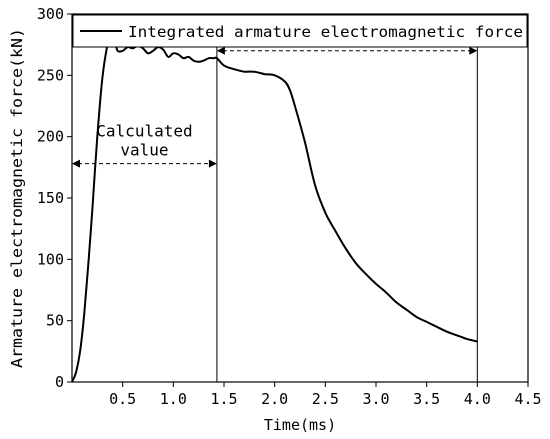  Describe the element at coordinates (325, 399) in the screenshot. I see `x-tick-label-4: 2.5` at that location.